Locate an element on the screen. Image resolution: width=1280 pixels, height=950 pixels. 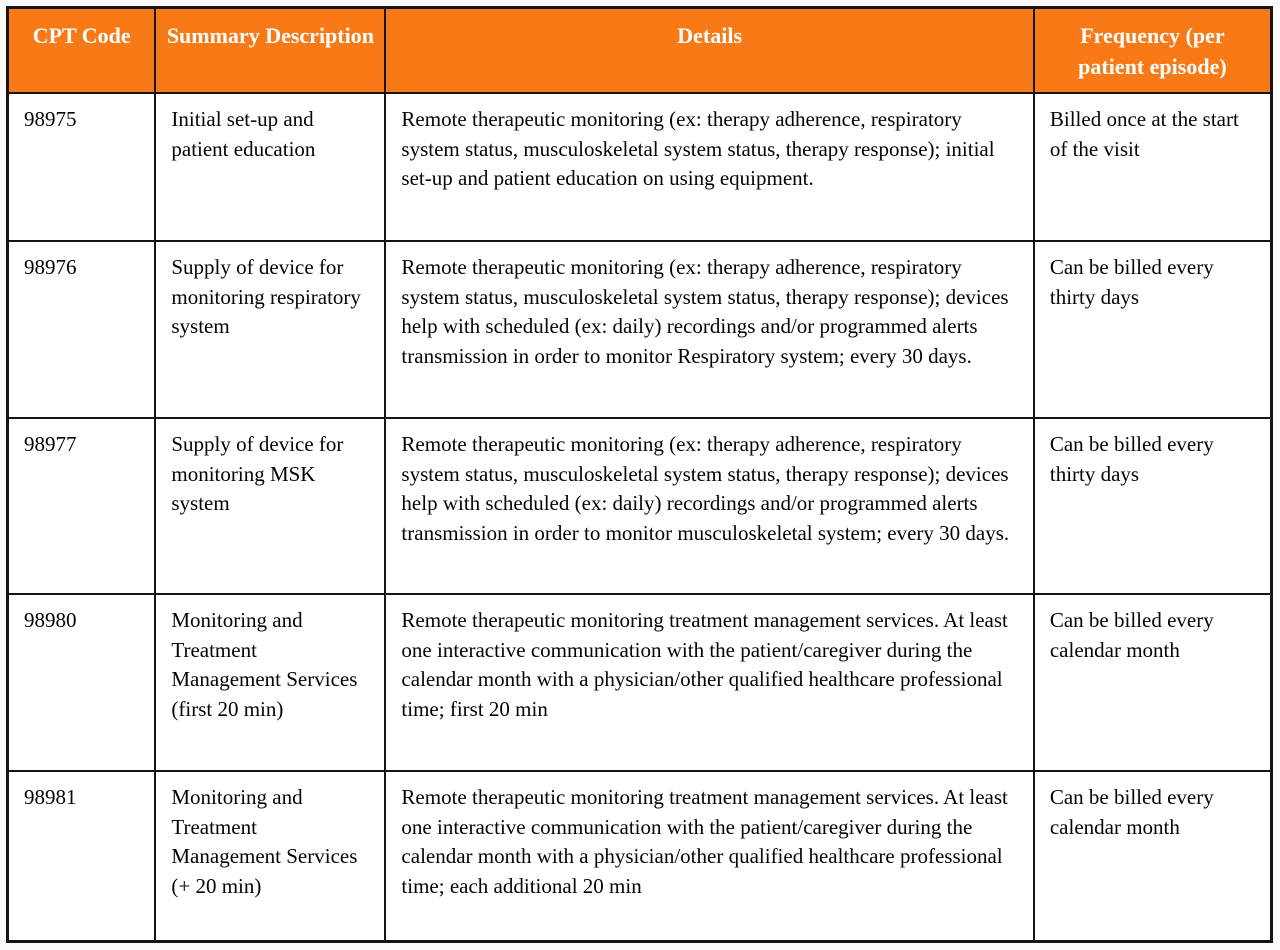
cpt-code-cell: 98981 is located at coordinates (81, 856).